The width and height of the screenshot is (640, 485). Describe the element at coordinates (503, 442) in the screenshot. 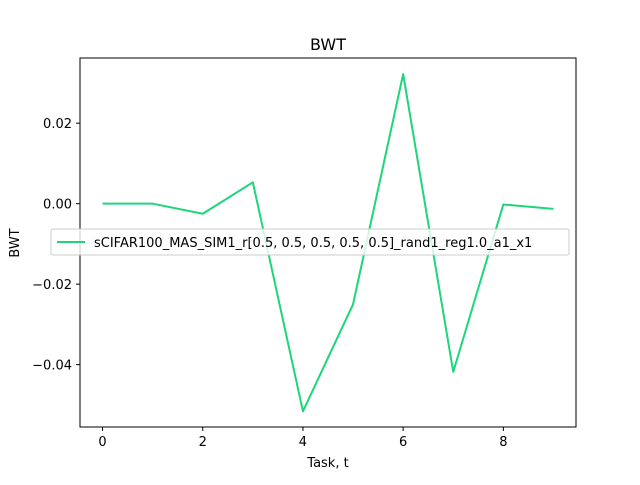

I see `x-tick-label: 8` at that location.